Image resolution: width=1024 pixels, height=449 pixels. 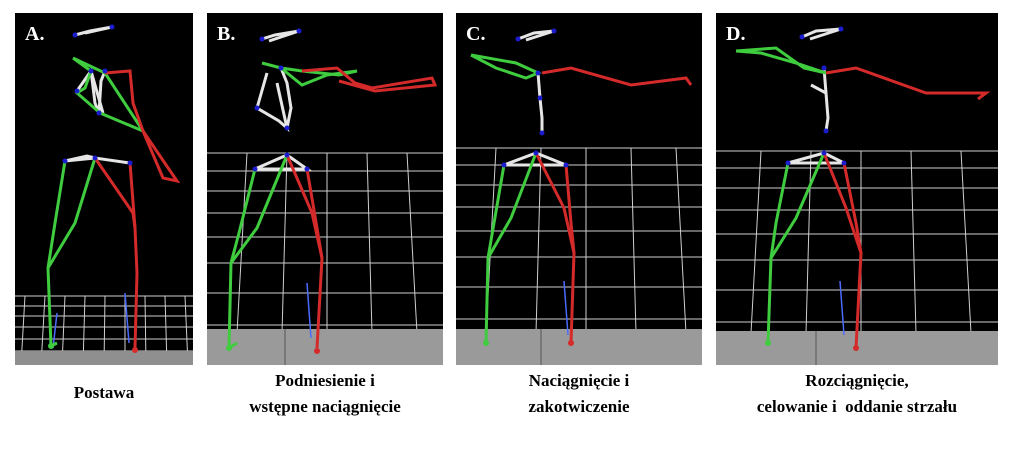 What do you see at coordinates (857, 380) in the screenshot?
I see `caption-line: Rozciągnięcie,` at bounding box center [857, 380].